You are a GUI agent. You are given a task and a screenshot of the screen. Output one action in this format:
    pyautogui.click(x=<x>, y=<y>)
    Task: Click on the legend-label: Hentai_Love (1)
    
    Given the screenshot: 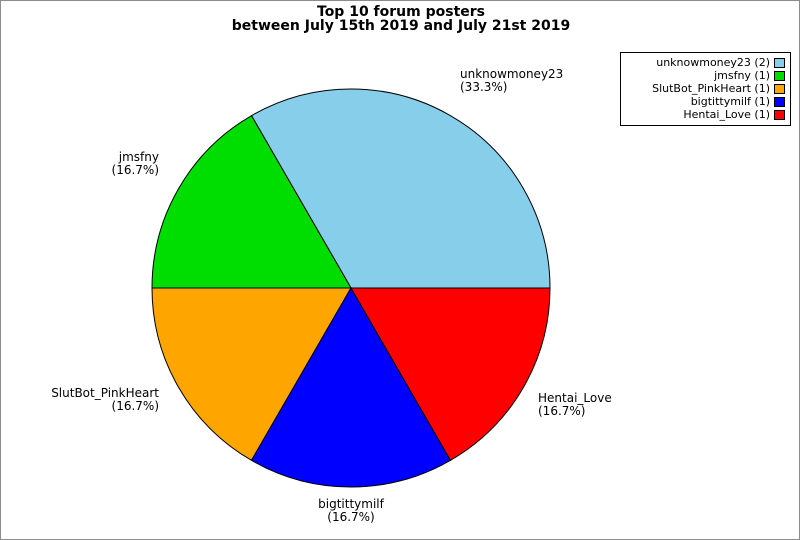 What is the action you would take?
    pyautogui.click(x=726, y=114)
    